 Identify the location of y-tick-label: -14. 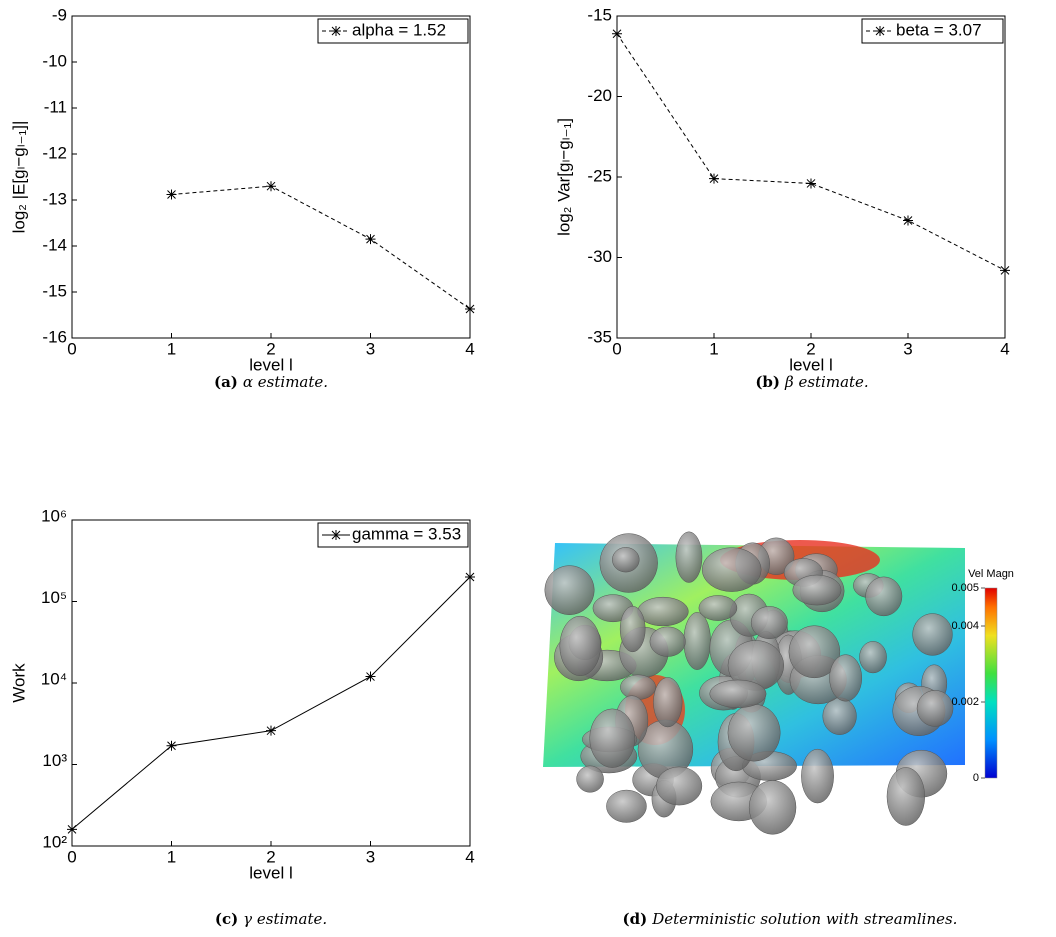
(54, 244).